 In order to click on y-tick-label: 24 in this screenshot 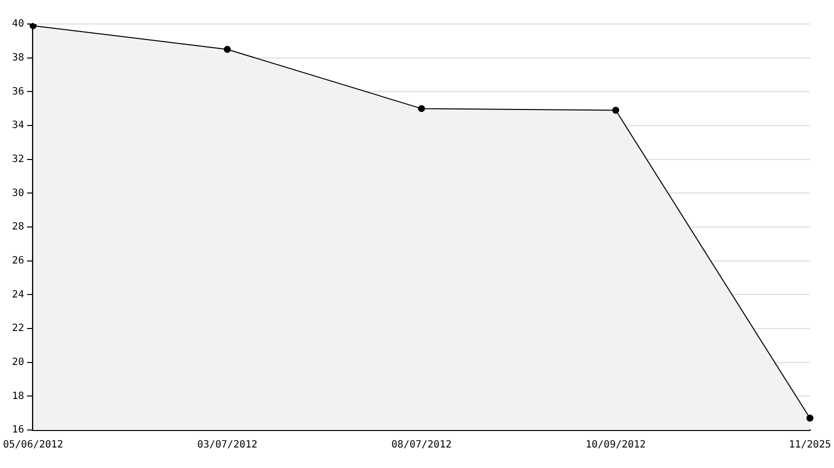, I will do `click(18, 294)`.